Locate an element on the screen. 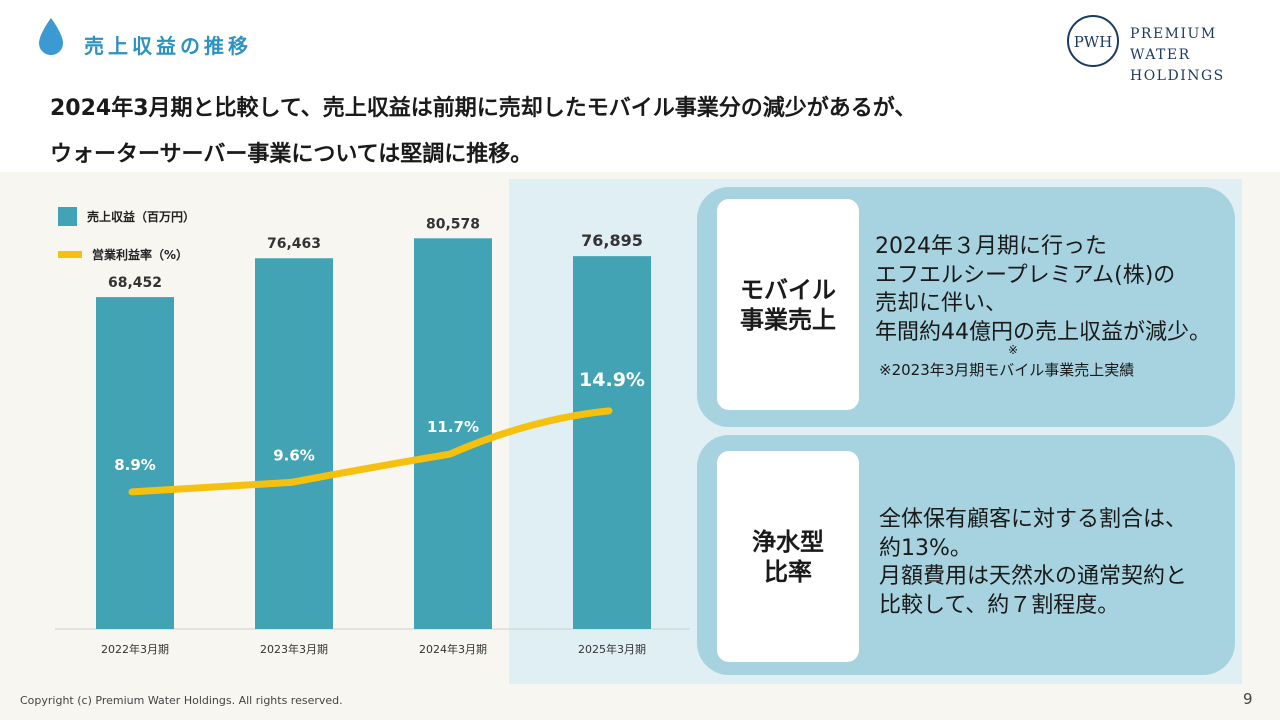 This screenshot has height=720, width=1280. legend-swatch-line is located at coordinates (70, 254).